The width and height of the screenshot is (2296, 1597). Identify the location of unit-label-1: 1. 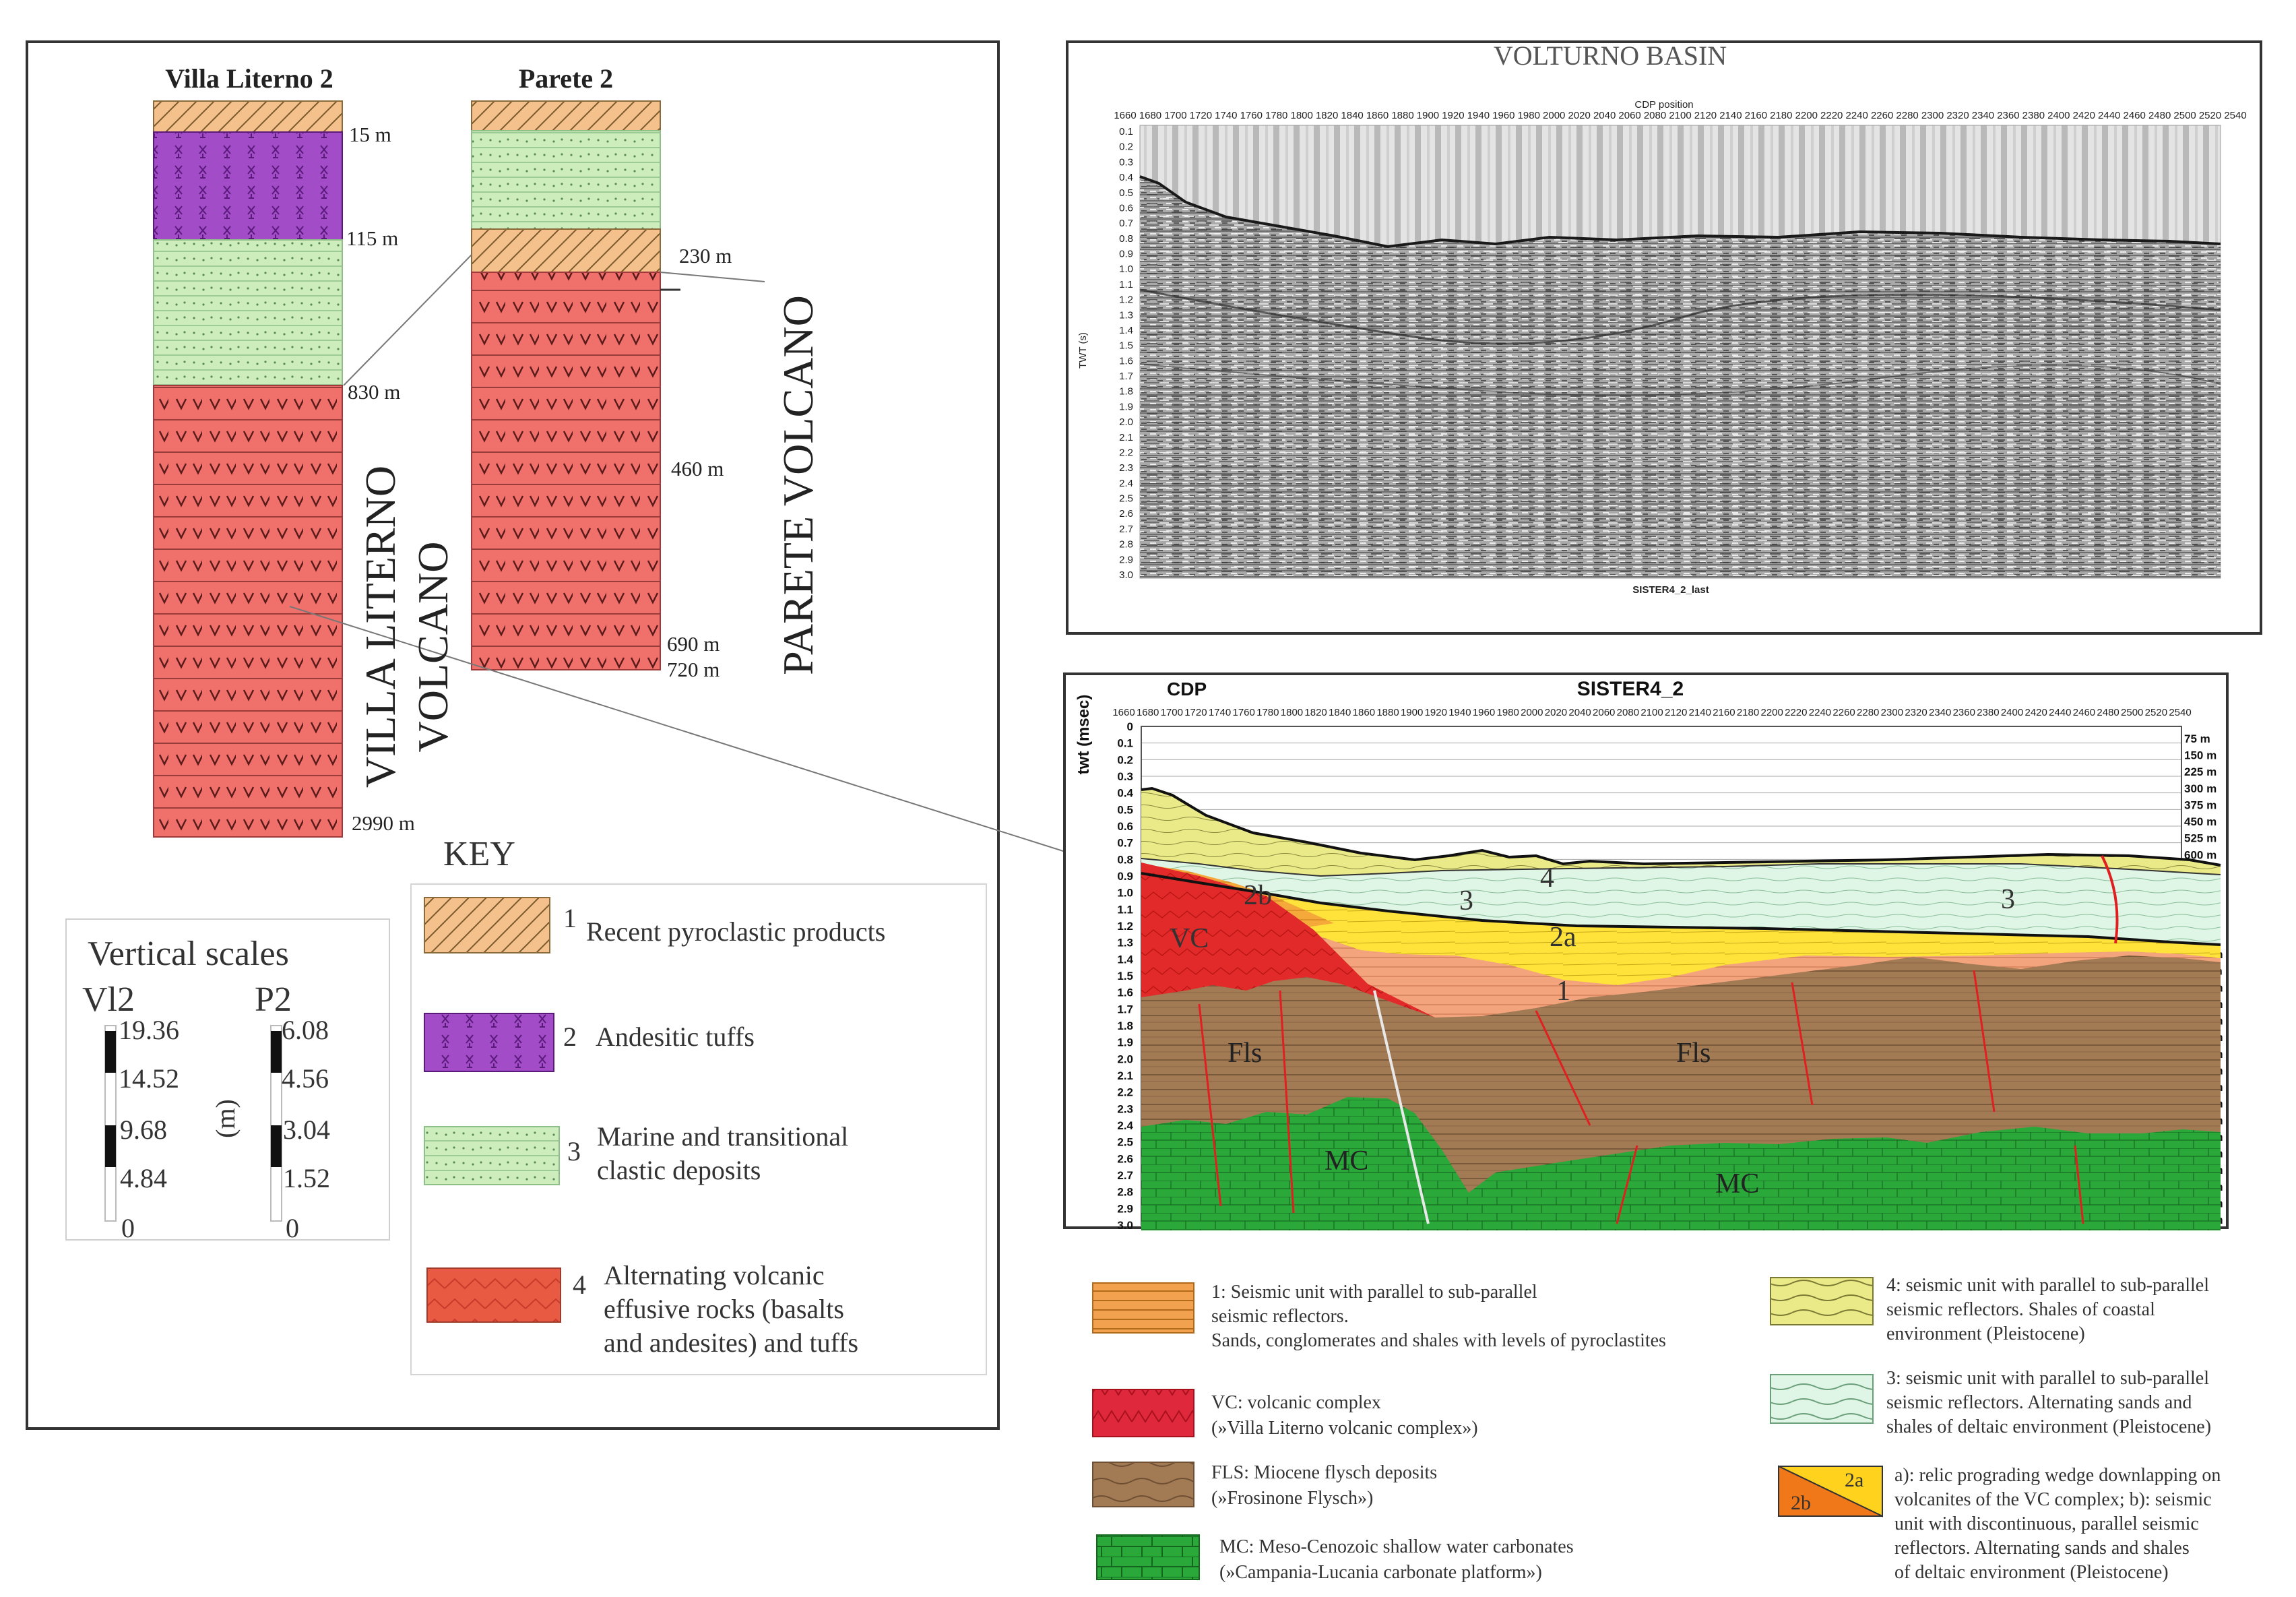
(1563, 991).